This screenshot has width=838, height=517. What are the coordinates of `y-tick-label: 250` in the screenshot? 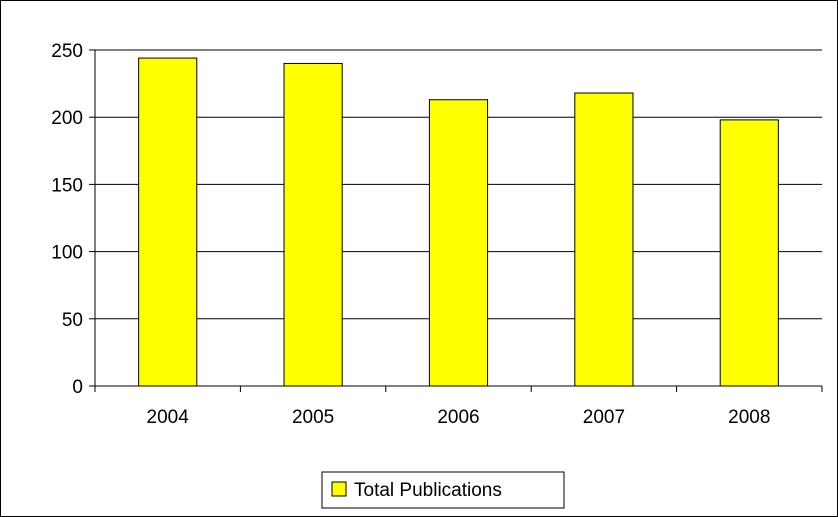 It's located at (67, 51).